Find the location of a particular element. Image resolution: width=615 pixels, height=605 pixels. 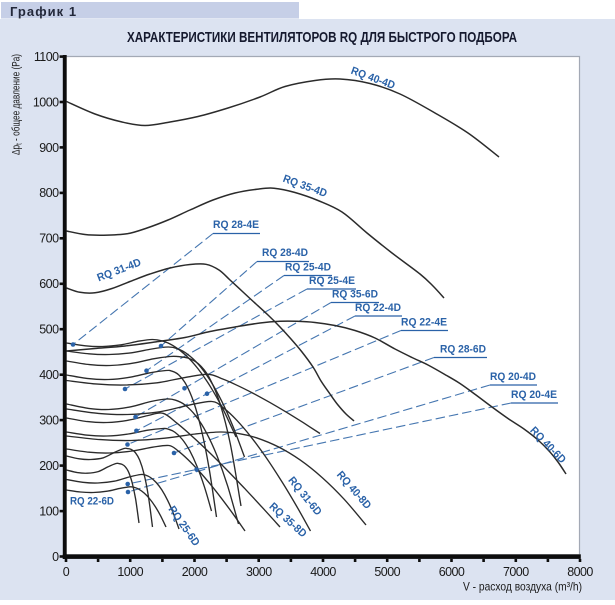

svg-text: RQ 20-4E is located at coordinates (534, 395).